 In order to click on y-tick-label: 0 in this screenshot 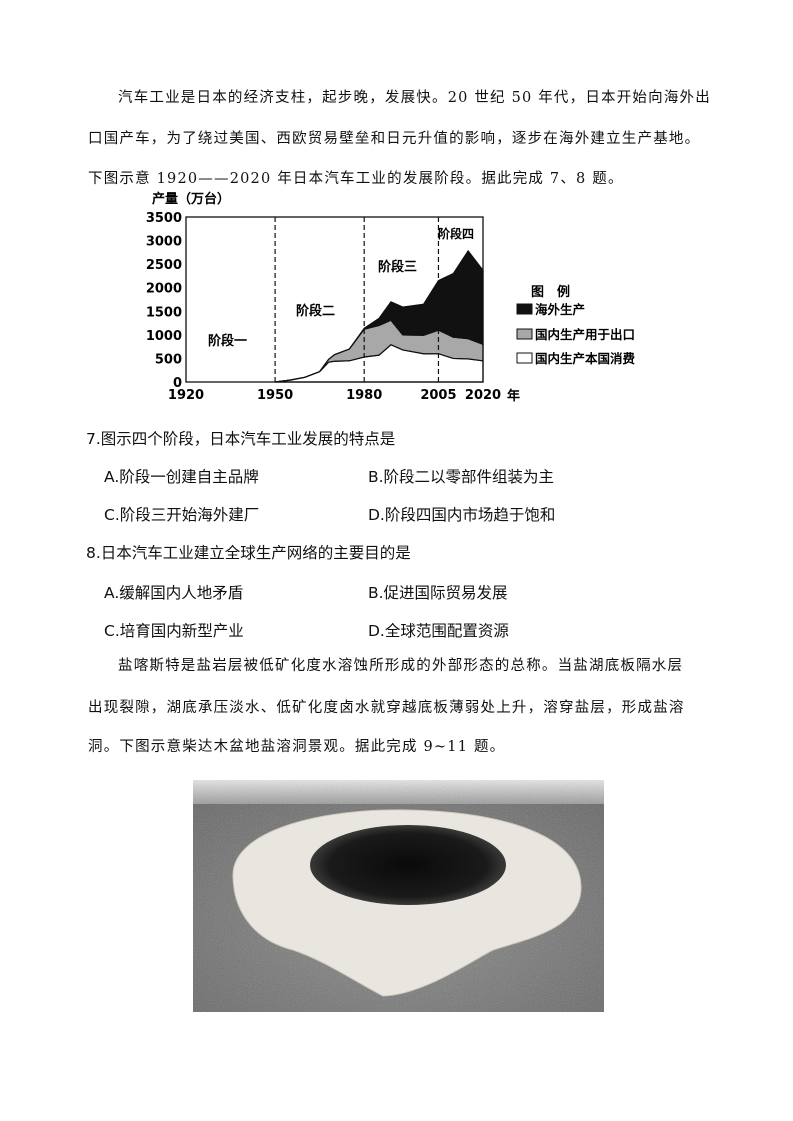, I will do `click(177, 383)`.